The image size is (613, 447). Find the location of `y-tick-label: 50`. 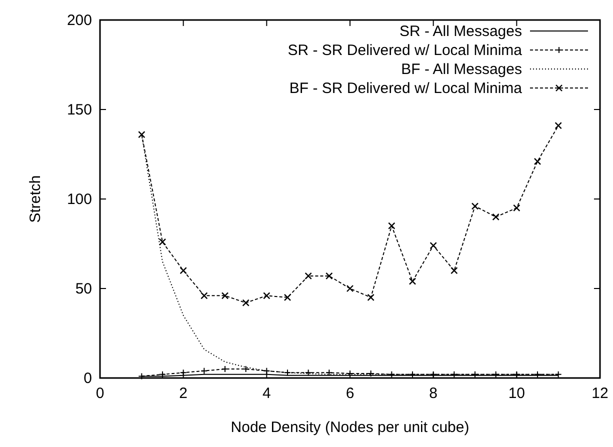

y-tick-label: 50 is located at coordinates (83, 289).